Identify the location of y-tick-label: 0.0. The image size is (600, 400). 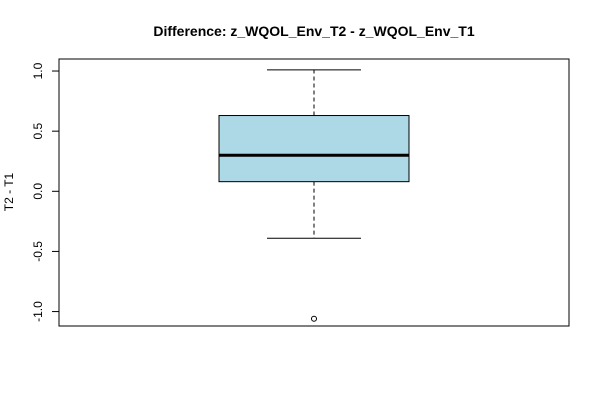
(38, 191).